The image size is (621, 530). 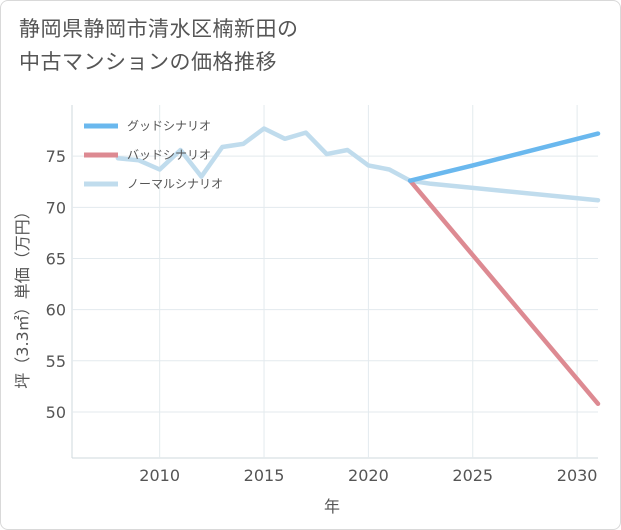 What do you see at coordinates (264, 475) in the screenshot?
I see `x-tick-label: 2015` at bounding box center [264, 475].